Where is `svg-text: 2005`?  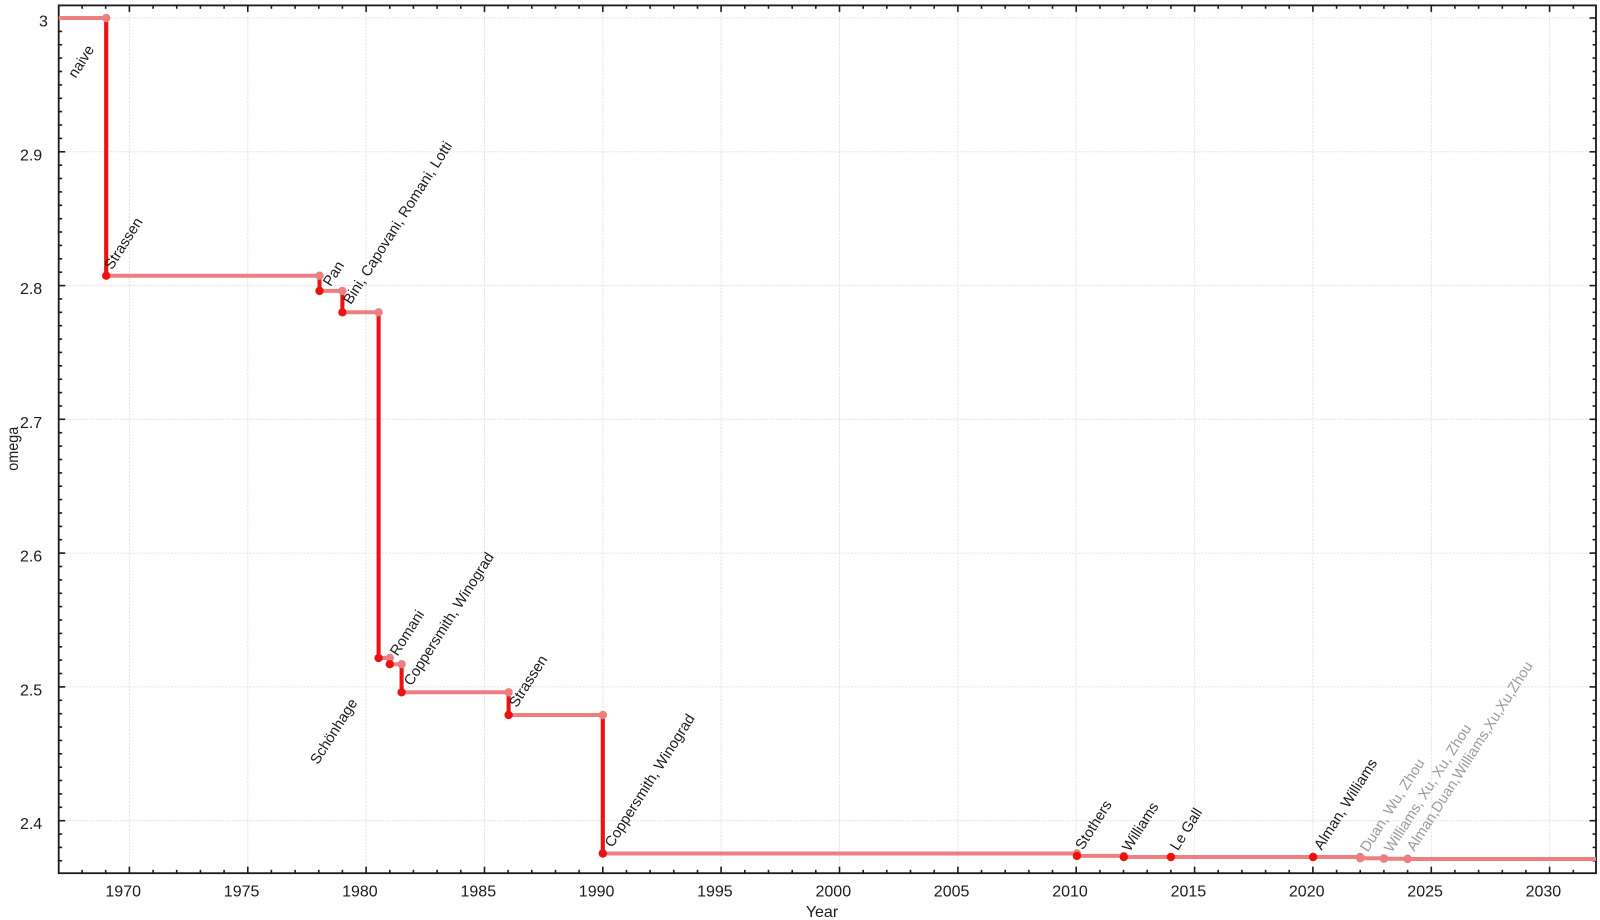
svg-text: 2005 is located at coordinates (952, 892).